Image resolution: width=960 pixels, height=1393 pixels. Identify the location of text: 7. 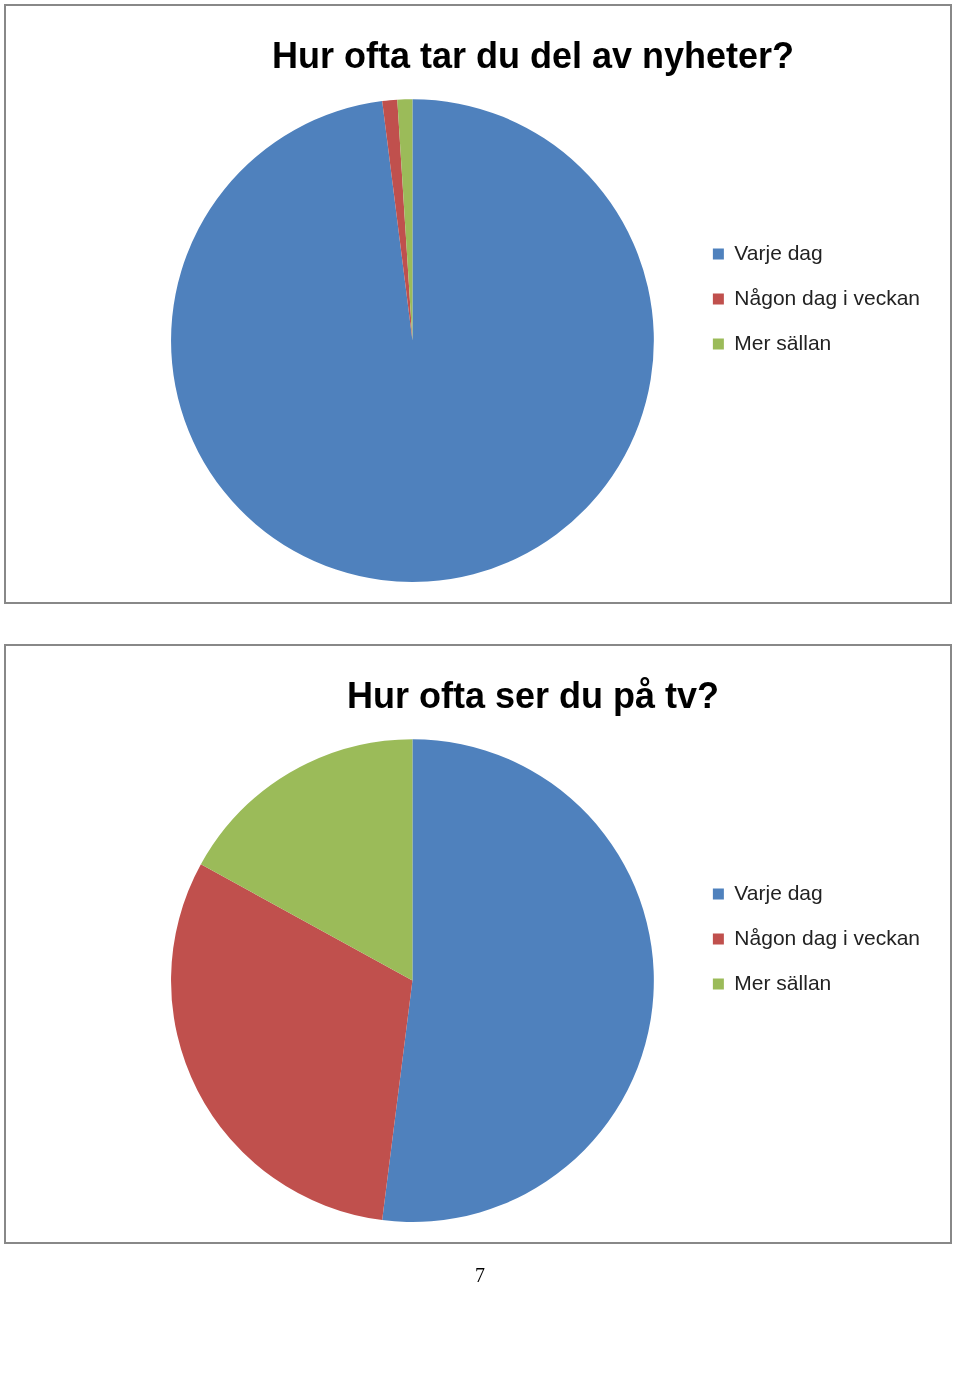
(480, 1275).